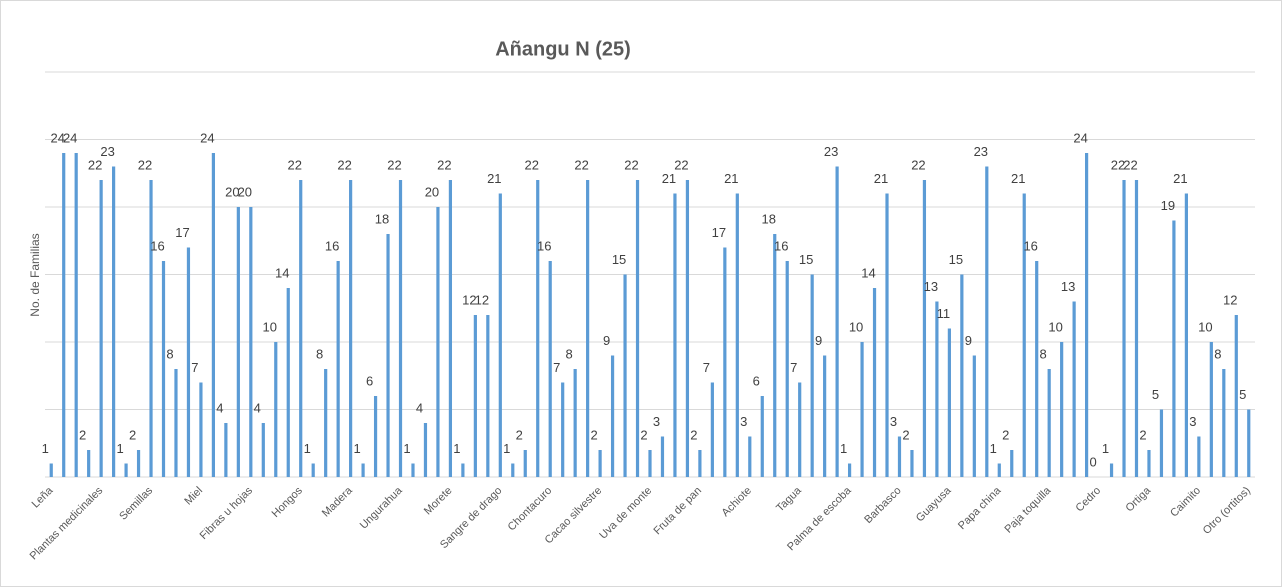  Describe the element at coordinates (831, 151) in the screenshot. I see `data-label: 23` at that location.